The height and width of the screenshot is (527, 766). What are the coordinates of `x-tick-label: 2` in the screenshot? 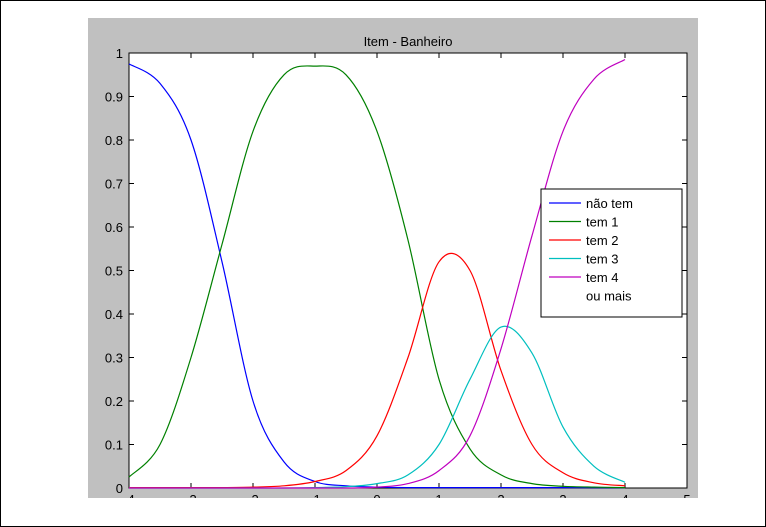 It's located at (500, 495).